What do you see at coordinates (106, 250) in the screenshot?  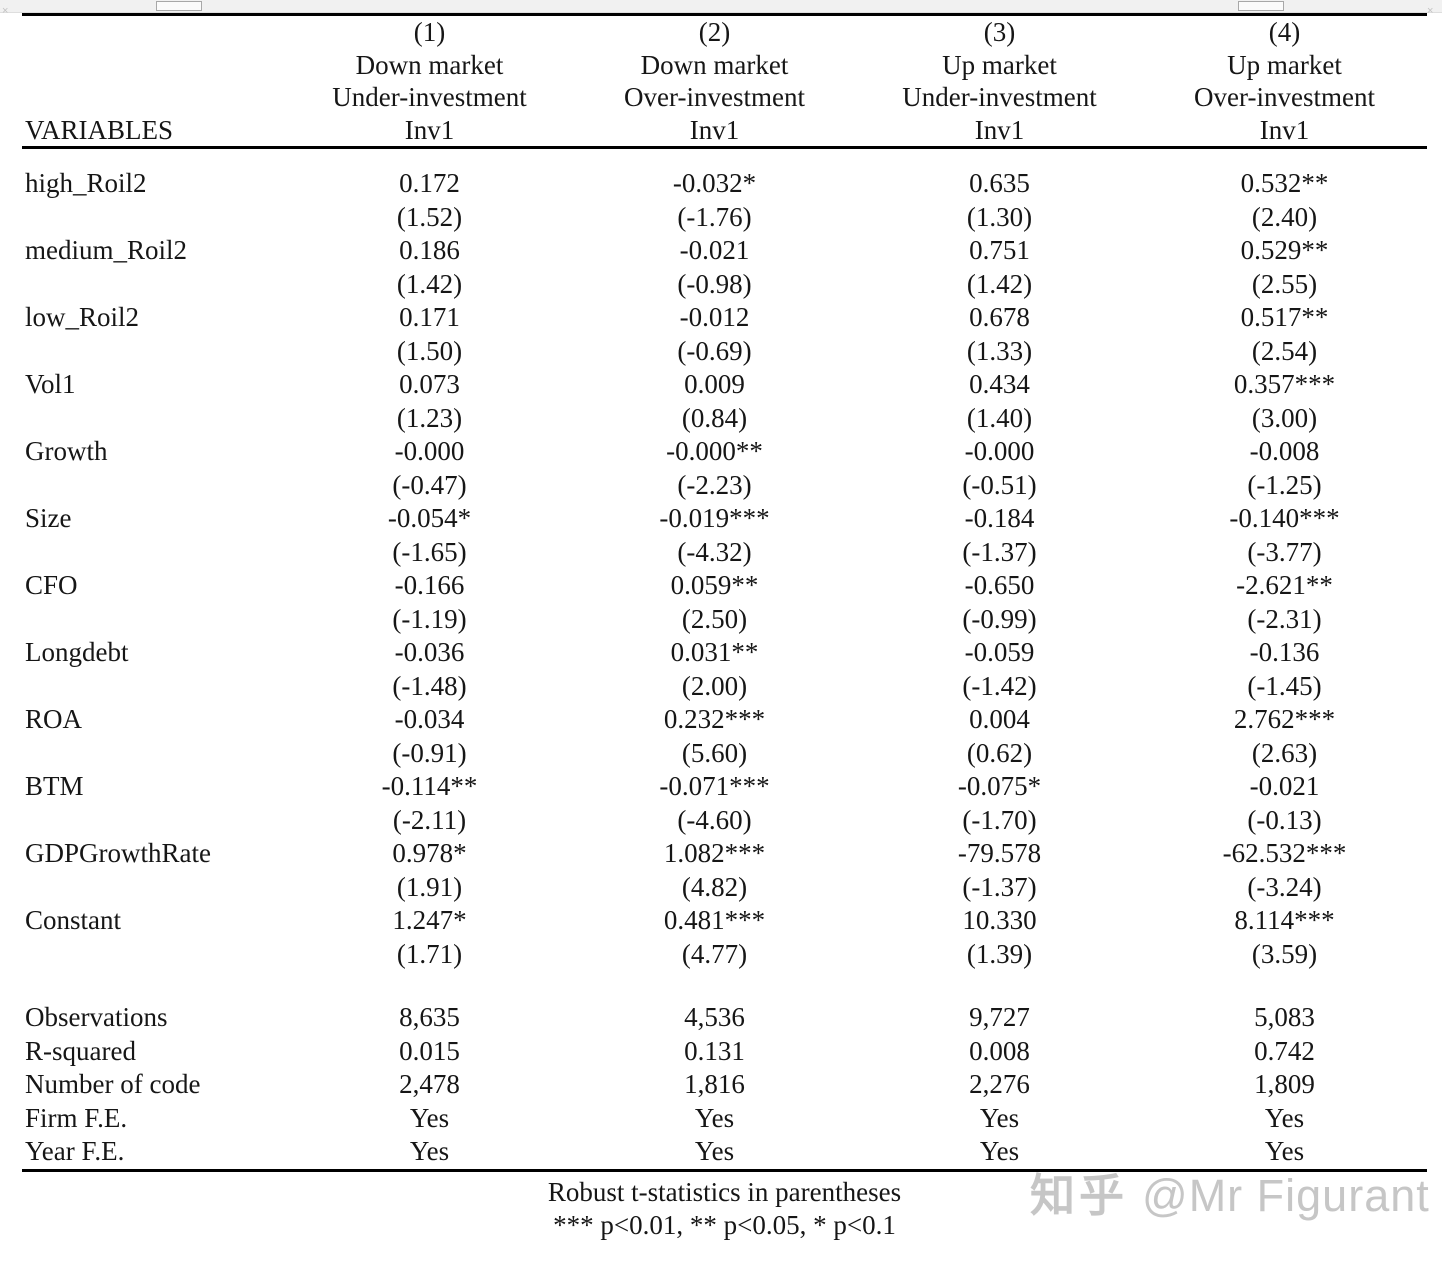 I see `variable-label: medium_Roil2` at bounding box center [106, 250].